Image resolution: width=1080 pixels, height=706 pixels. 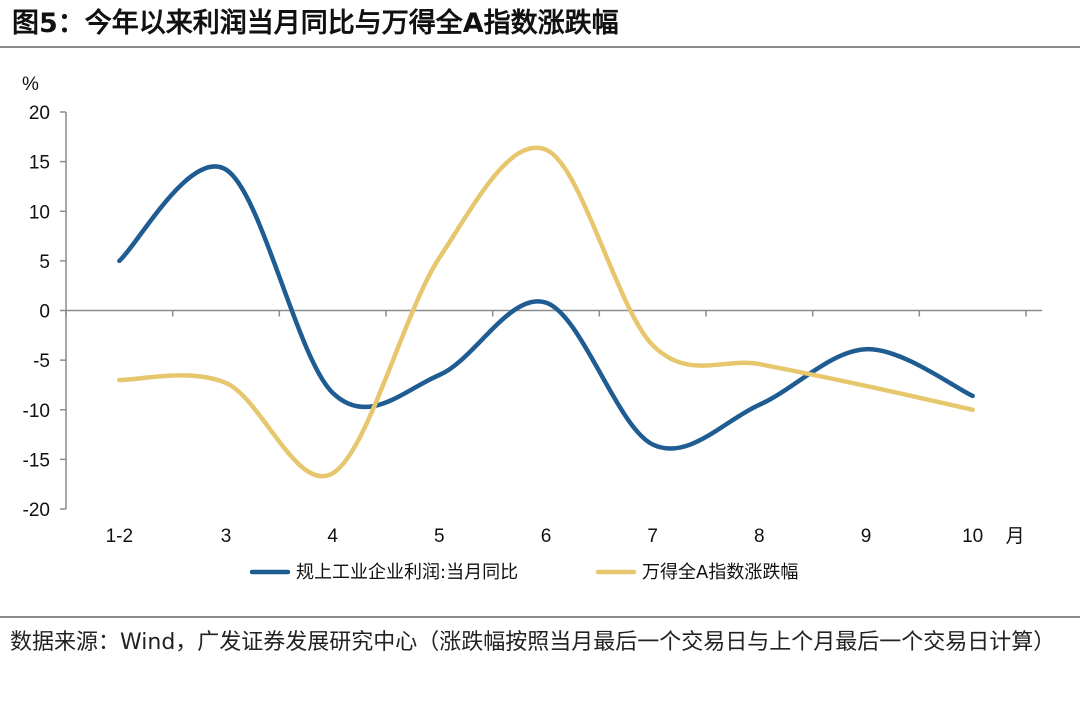 I want to click on x-tick-label: 7, so click(x=652, y=536).